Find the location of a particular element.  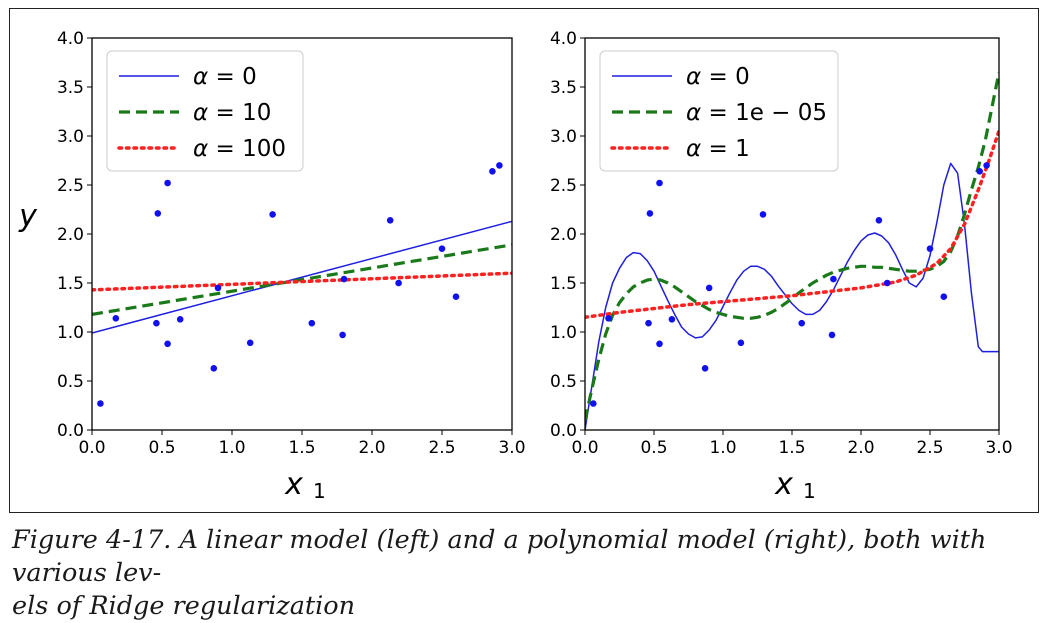

right-xtick-label: 2.5 is located at coordinates (929, 448).